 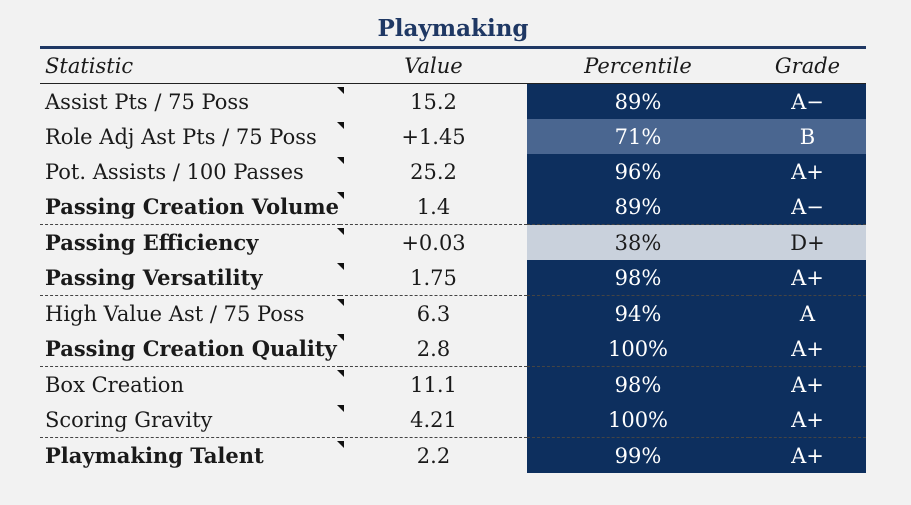 I want to click on value-cell-text: 11.1, so click(x=433, y=384).